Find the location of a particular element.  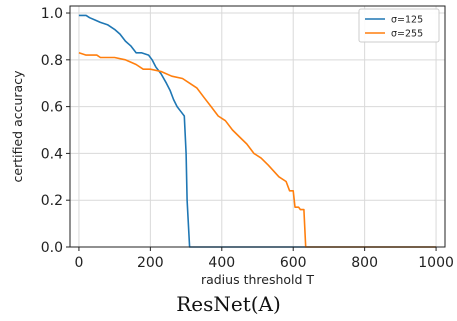

y-tick-label: 0.8 is located at coordinates (52, 61).